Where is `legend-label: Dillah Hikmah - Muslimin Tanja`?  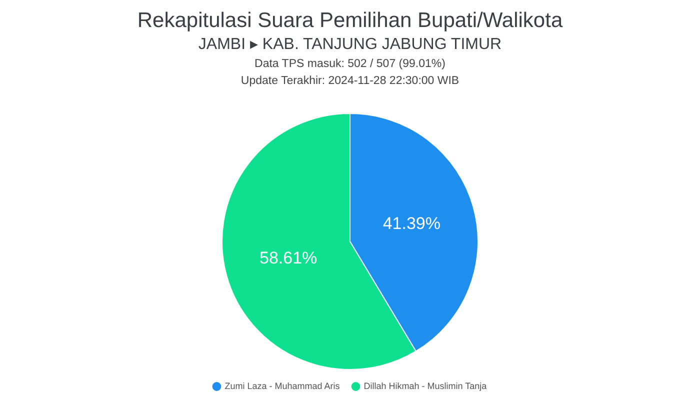
legend-label: Dillah Hikmah - Muslimin Tanja is located at coordinates (425, 385).